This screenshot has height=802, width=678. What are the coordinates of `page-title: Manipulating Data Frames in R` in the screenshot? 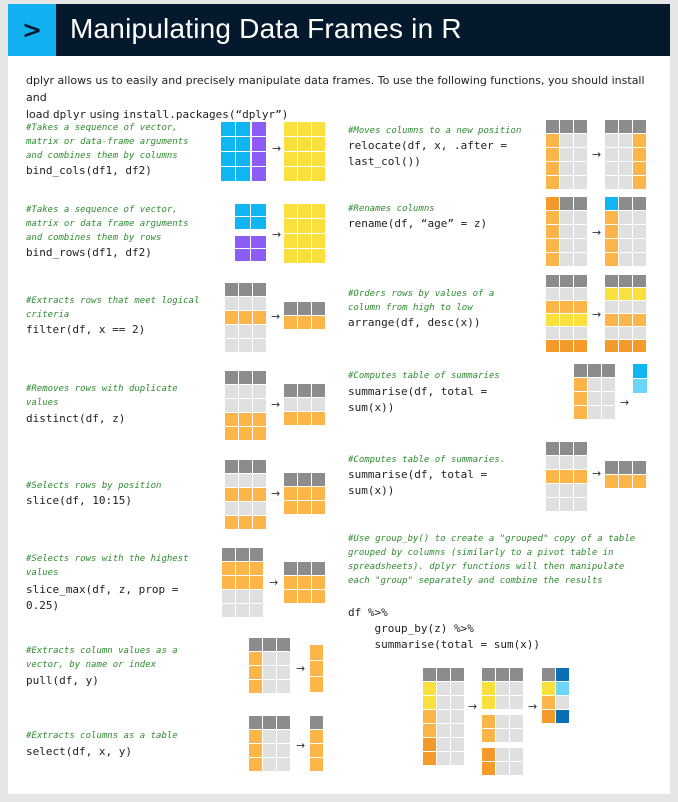 It's located at (266, 28).